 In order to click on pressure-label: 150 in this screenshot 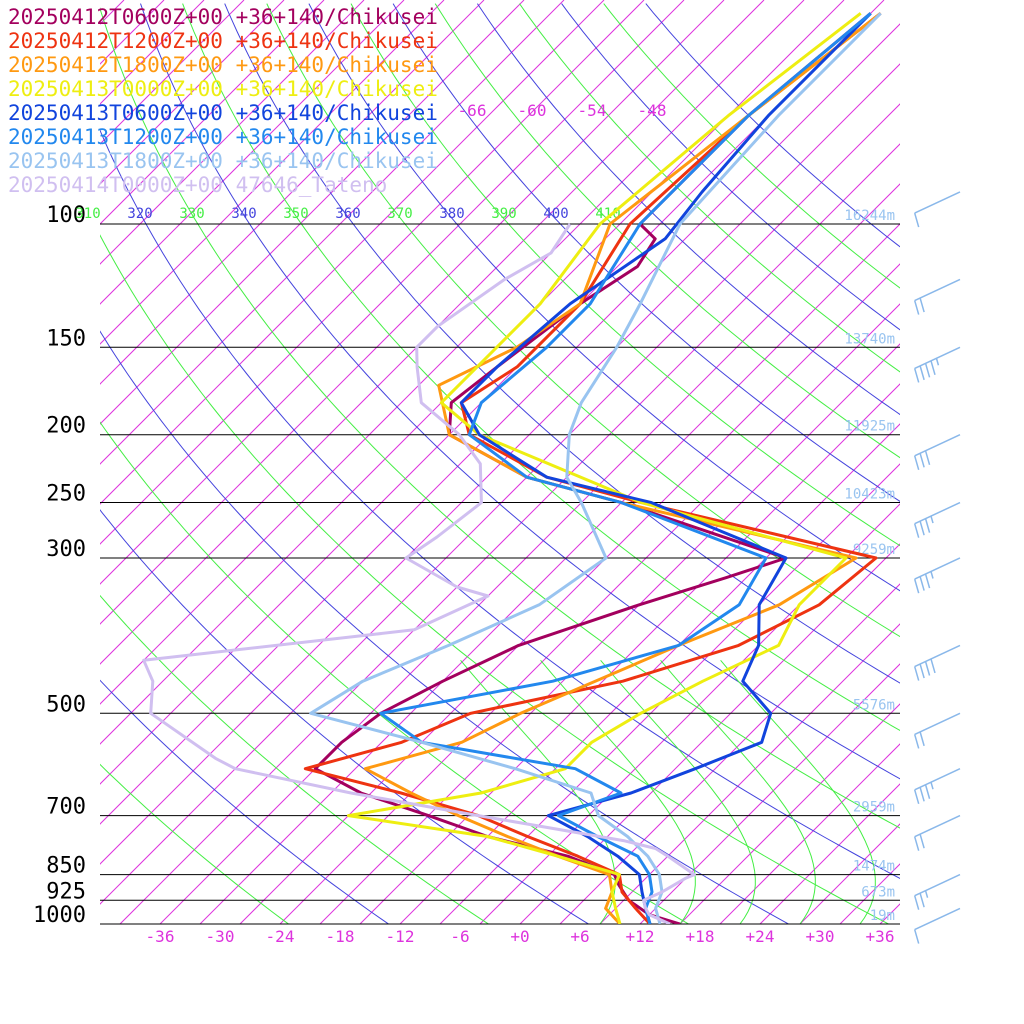, I will do `click(66, 338)`.